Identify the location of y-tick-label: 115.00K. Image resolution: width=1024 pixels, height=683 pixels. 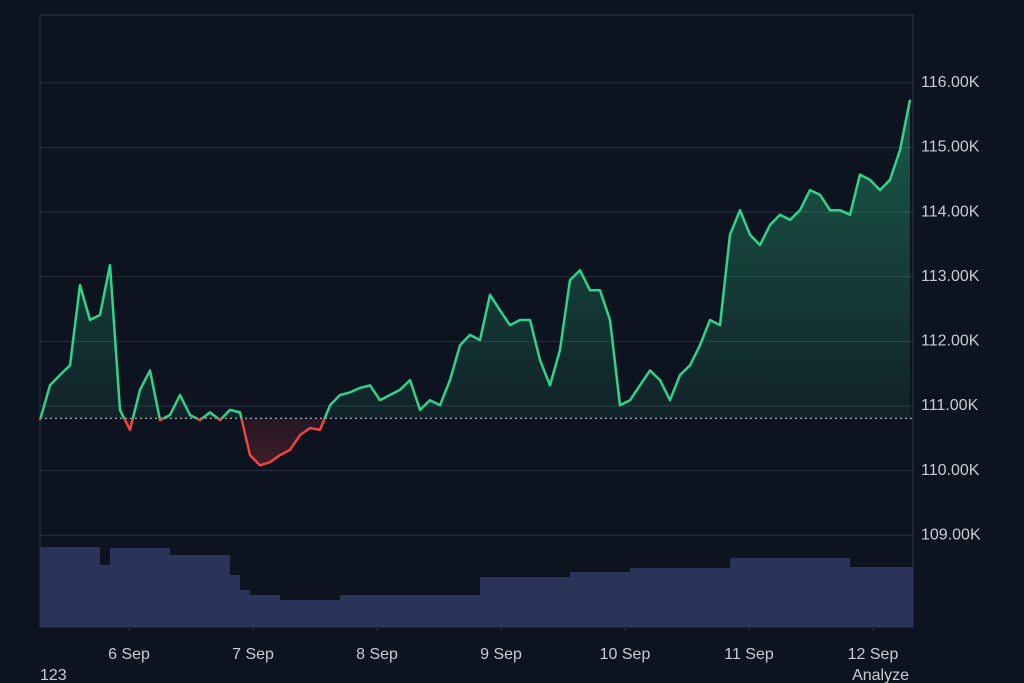
(950, 147).